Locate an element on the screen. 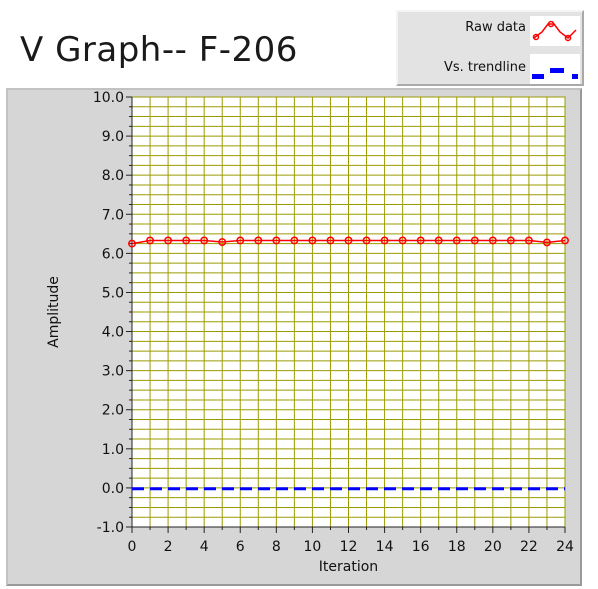  legend-label-raw-data: Raw data is located at coordinates (495, 27).